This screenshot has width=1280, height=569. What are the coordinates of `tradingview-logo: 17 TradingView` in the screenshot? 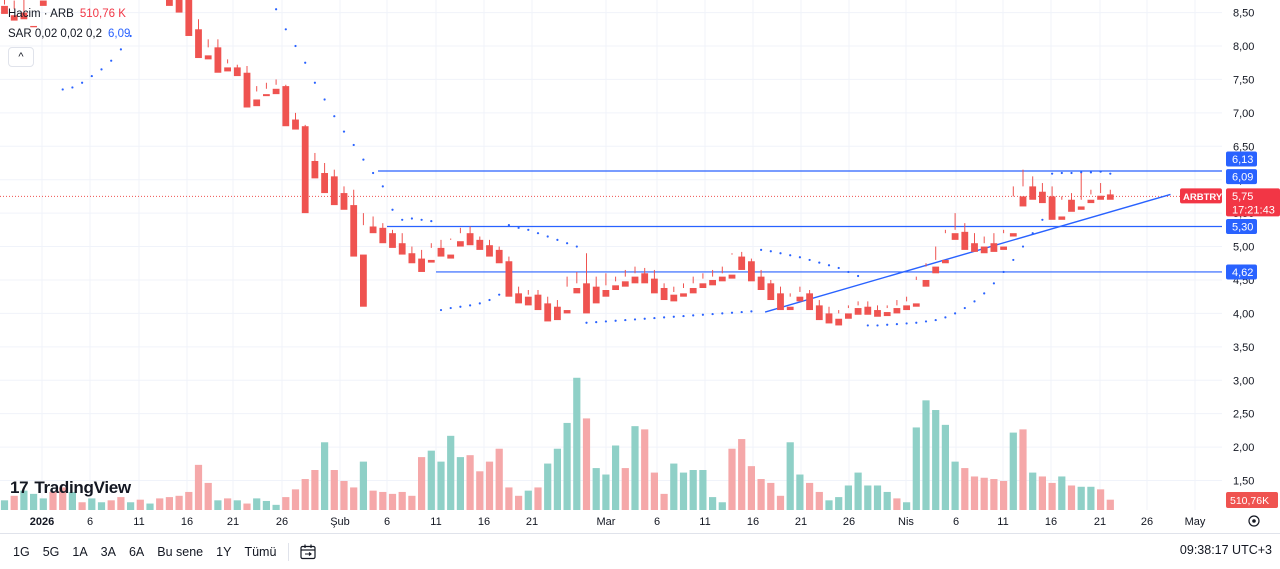 It's located at (70, 488).